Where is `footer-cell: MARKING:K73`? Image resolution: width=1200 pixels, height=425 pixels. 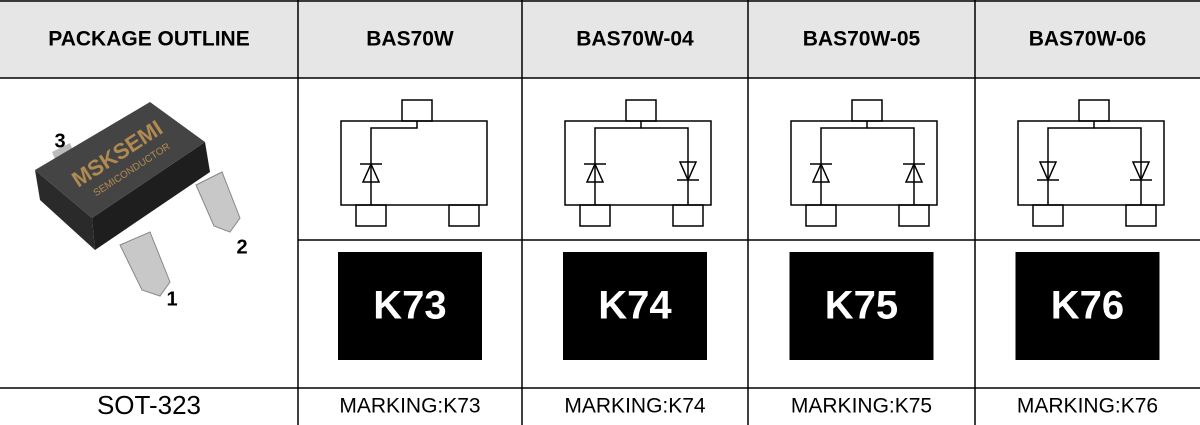 footer-cell: MARKING:K73 is located at coordinates (409, 406).